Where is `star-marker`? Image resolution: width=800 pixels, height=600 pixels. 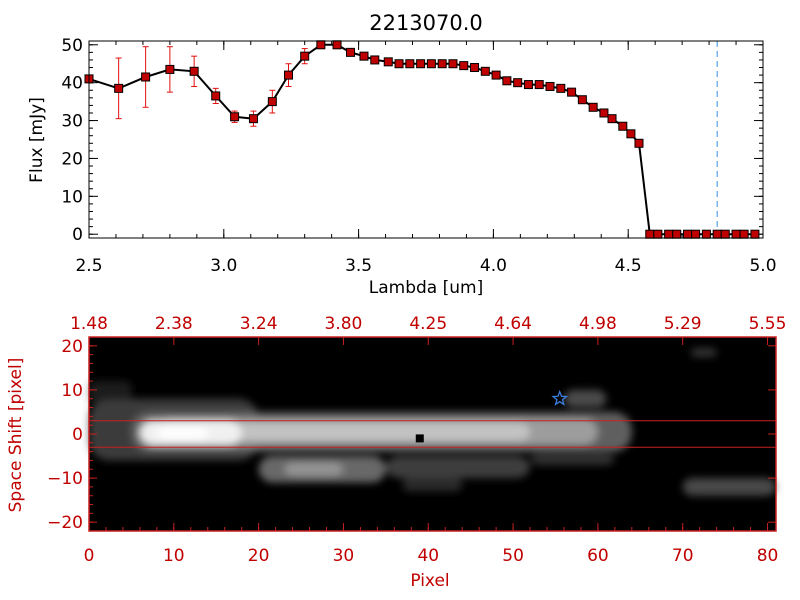
star-marker is located at coordinates (560, 397).